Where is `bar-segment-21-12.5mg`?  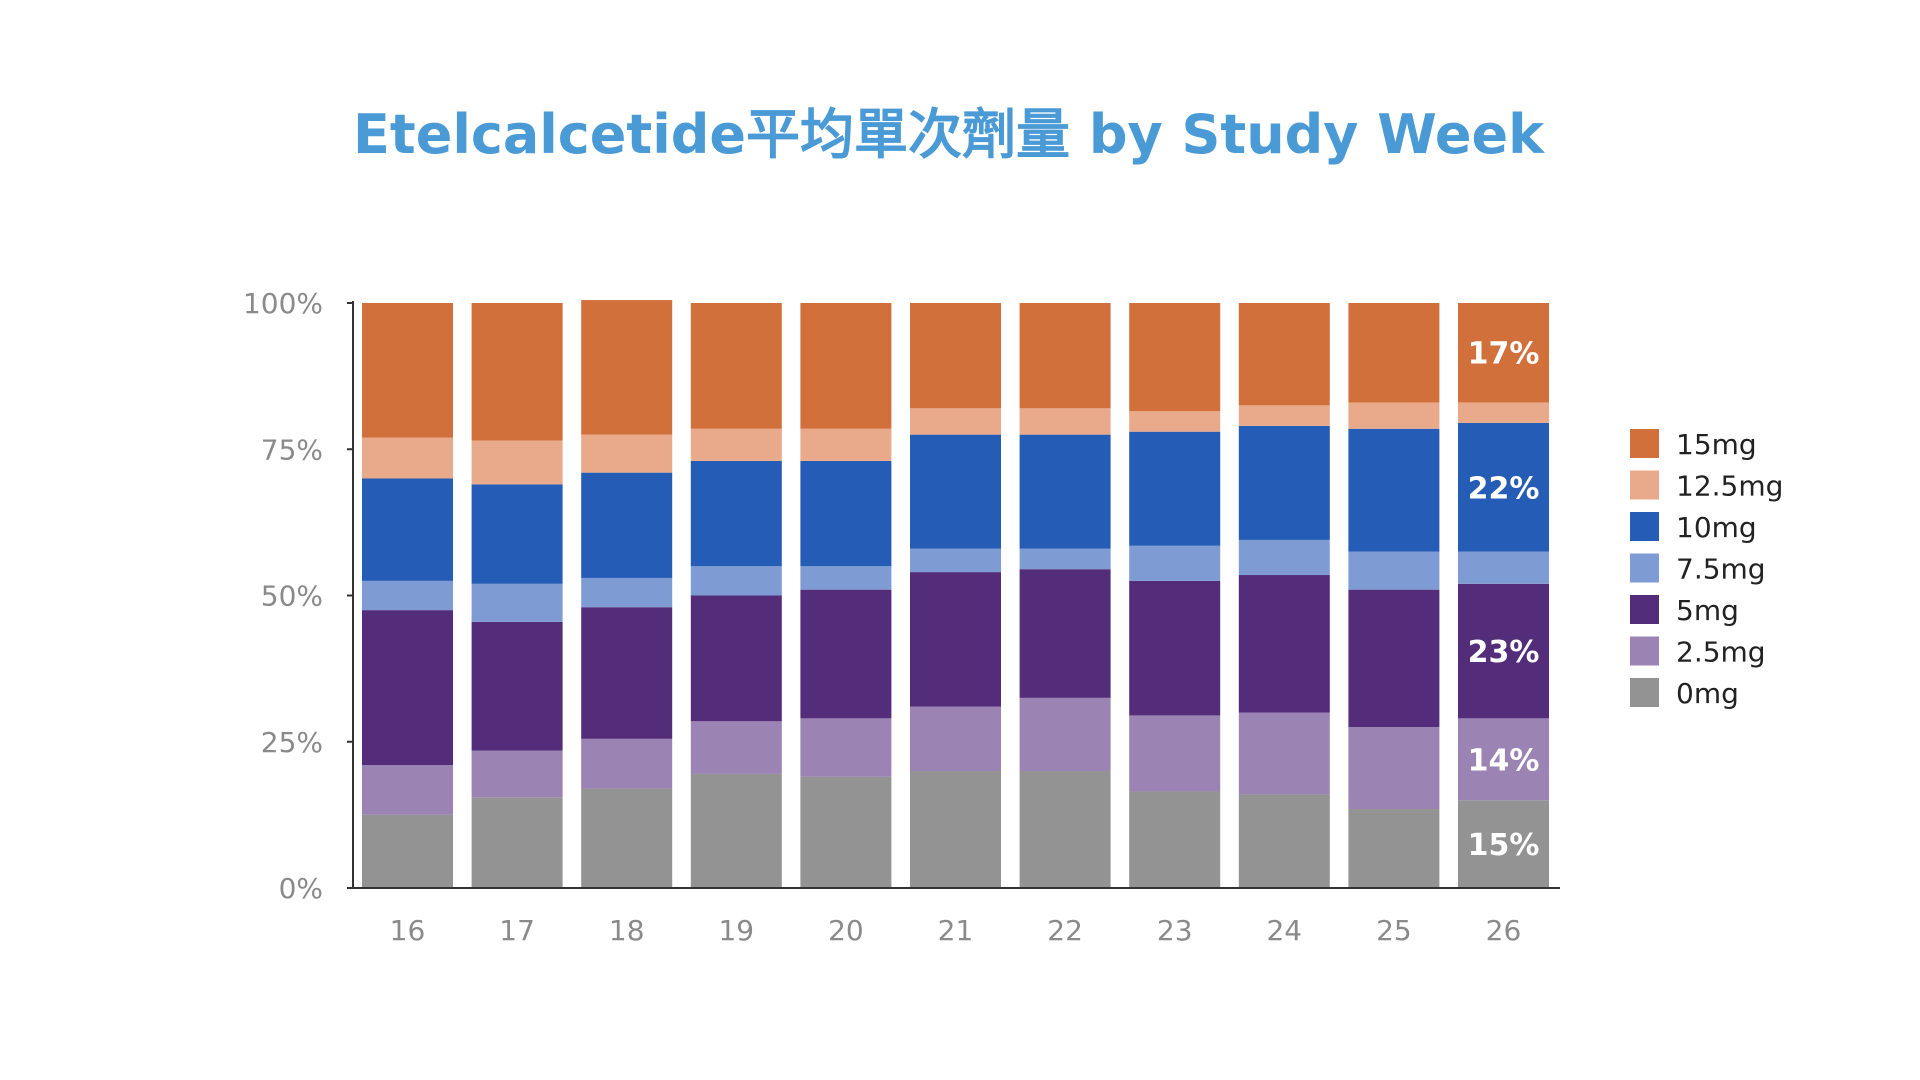 bar-segment-21-12.5mg is located at coordinates (955, 421).